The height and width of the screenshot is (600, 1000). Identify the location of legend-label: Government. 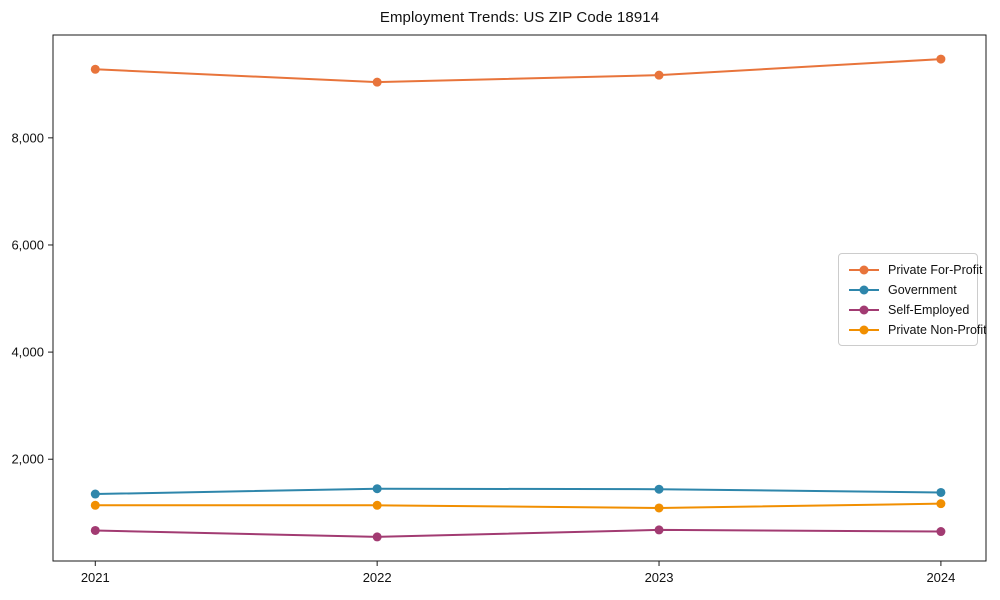
(922, 289).